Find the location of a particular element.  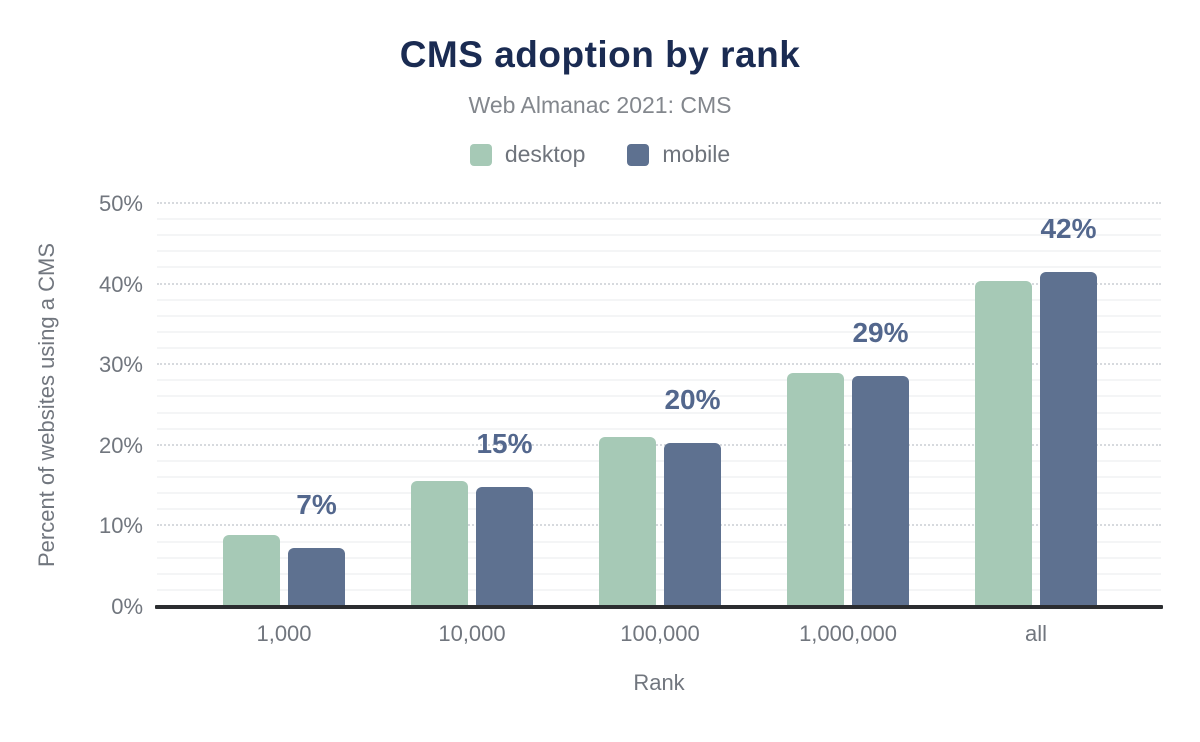

bar-mobile-10,000 is located at coordinates (504, 546).